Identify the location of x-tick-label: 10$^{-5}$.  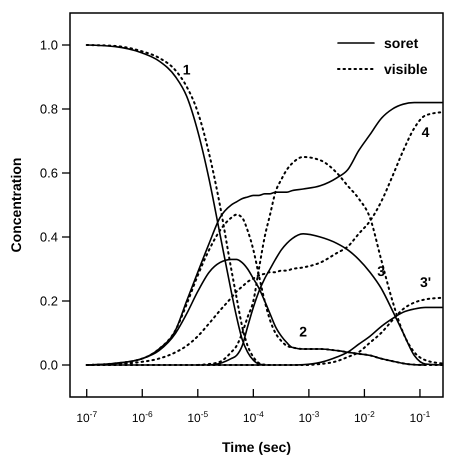
(198, 417).